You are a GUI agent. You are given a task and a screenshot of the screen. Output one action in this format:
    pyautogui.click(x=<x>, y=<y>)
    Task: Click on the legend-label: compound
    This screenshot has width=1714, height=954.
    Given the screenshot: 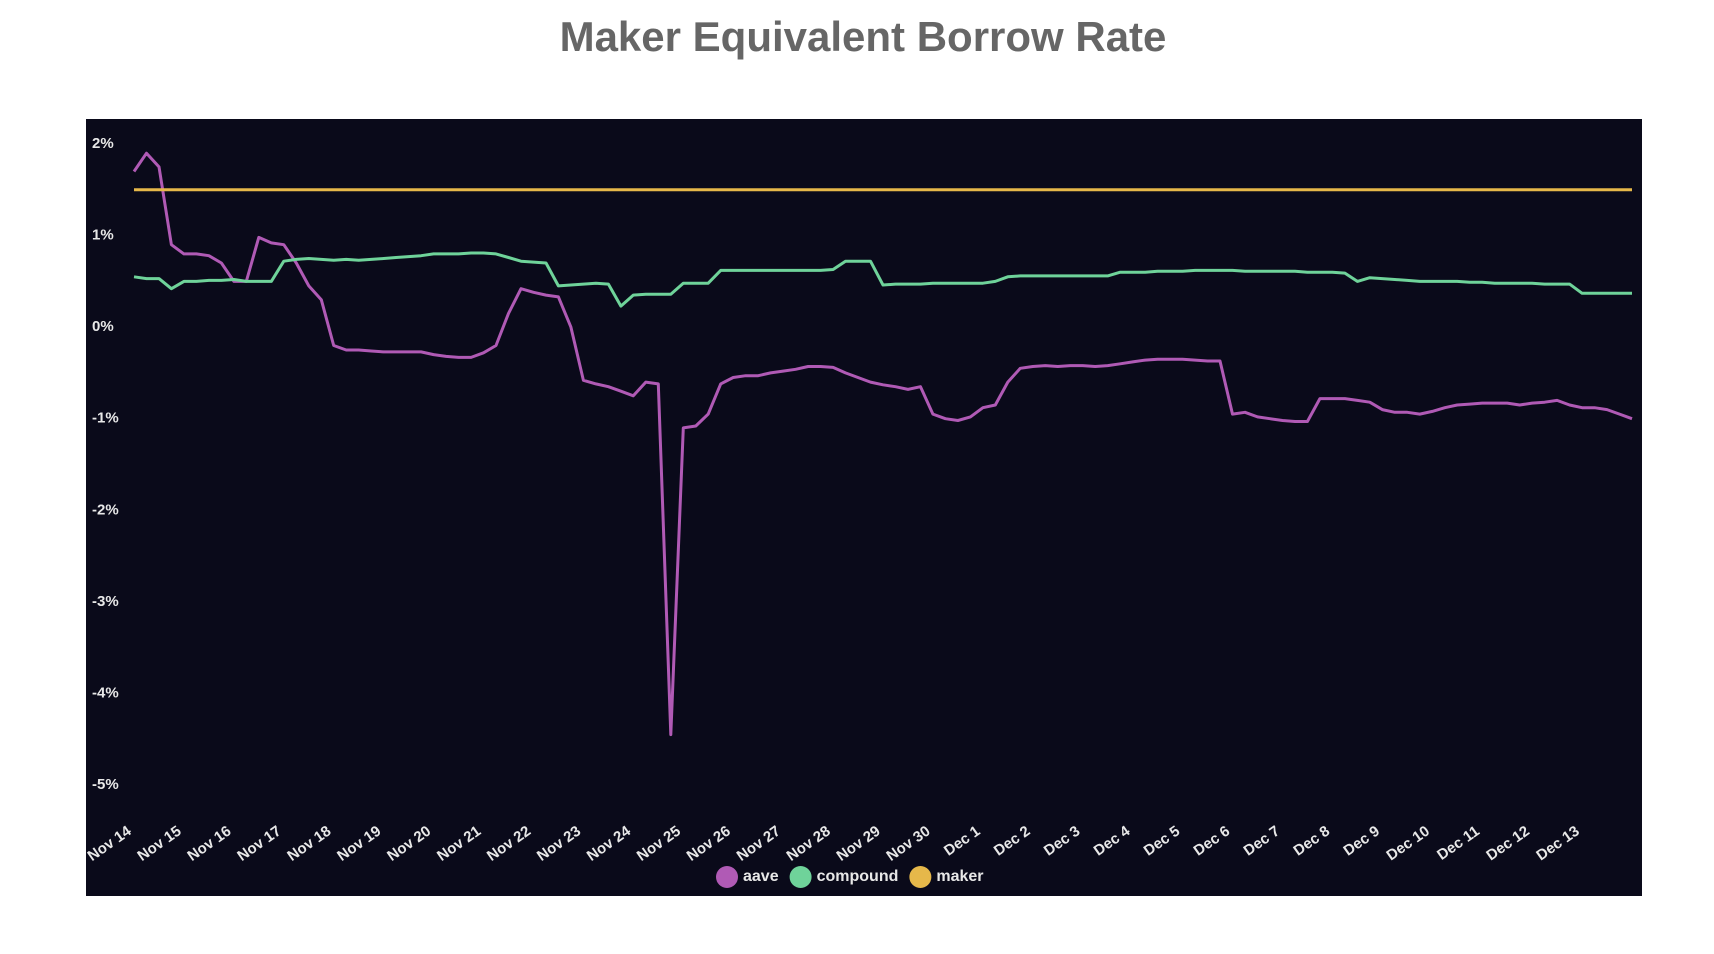 What is the action you would take?
    pyautogui.click(x=858, y=876)
    